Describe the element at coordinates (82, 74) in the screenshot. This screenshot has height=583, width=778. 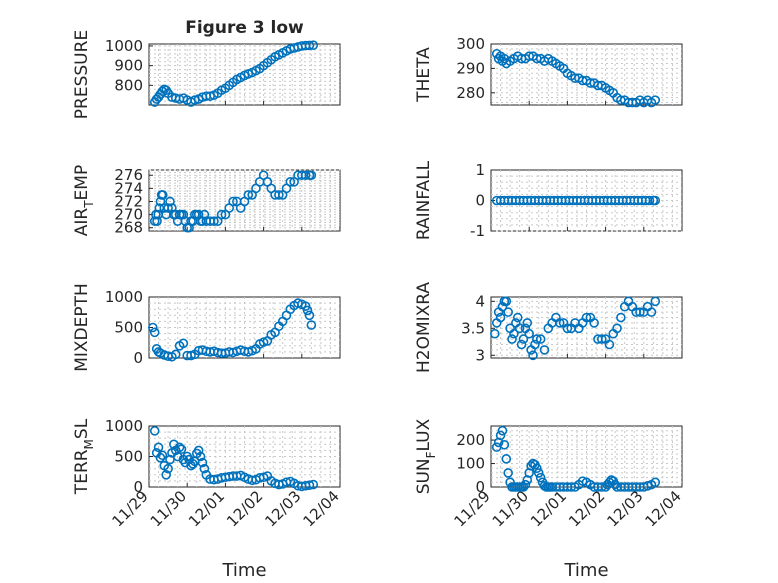
I see `y-axis-label: PRESSURE` at that location.